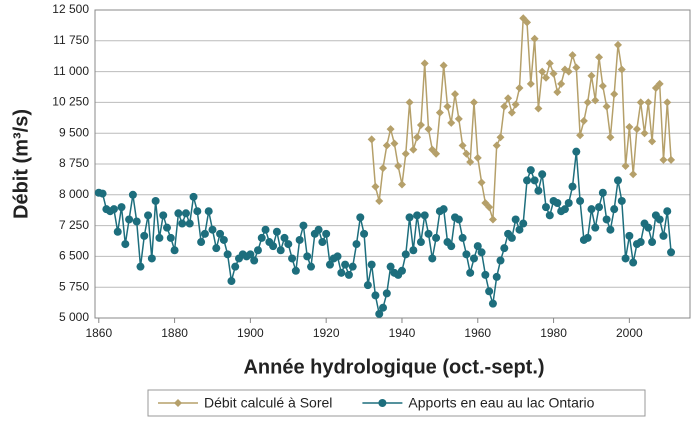  I want to click on y-tick-label: 9 500, so click(74, 132).